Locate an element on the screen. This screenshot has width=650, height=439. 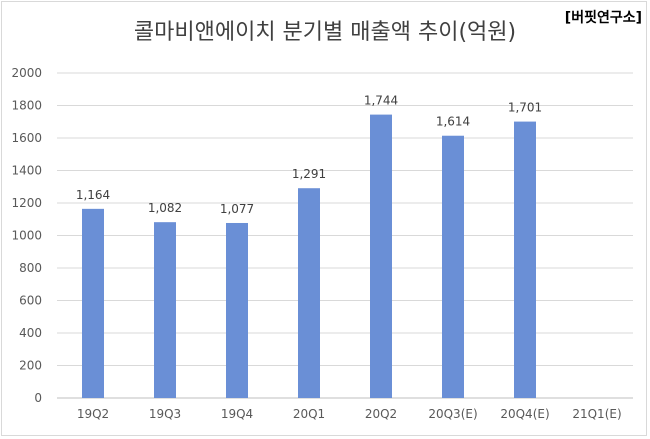
data-label-20Q2: 1,744 is located at coordinates (381, 101).